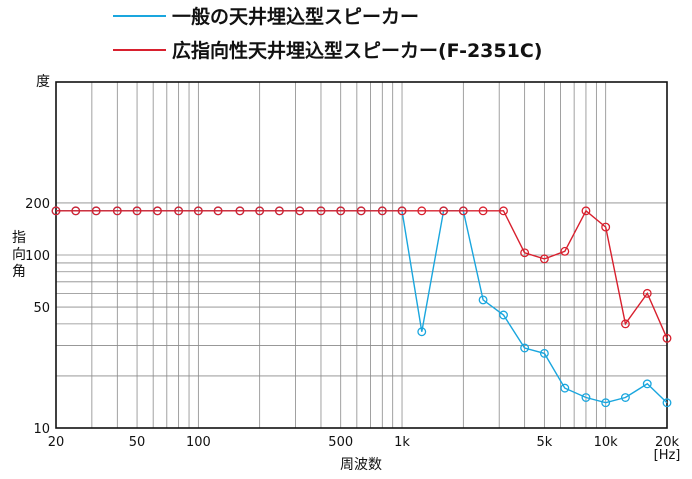 This screenshot has height=479, width=692. Describe the element at coordinates (41, 429) in the screenshot. I see `y-tick-label: 10` at that location.